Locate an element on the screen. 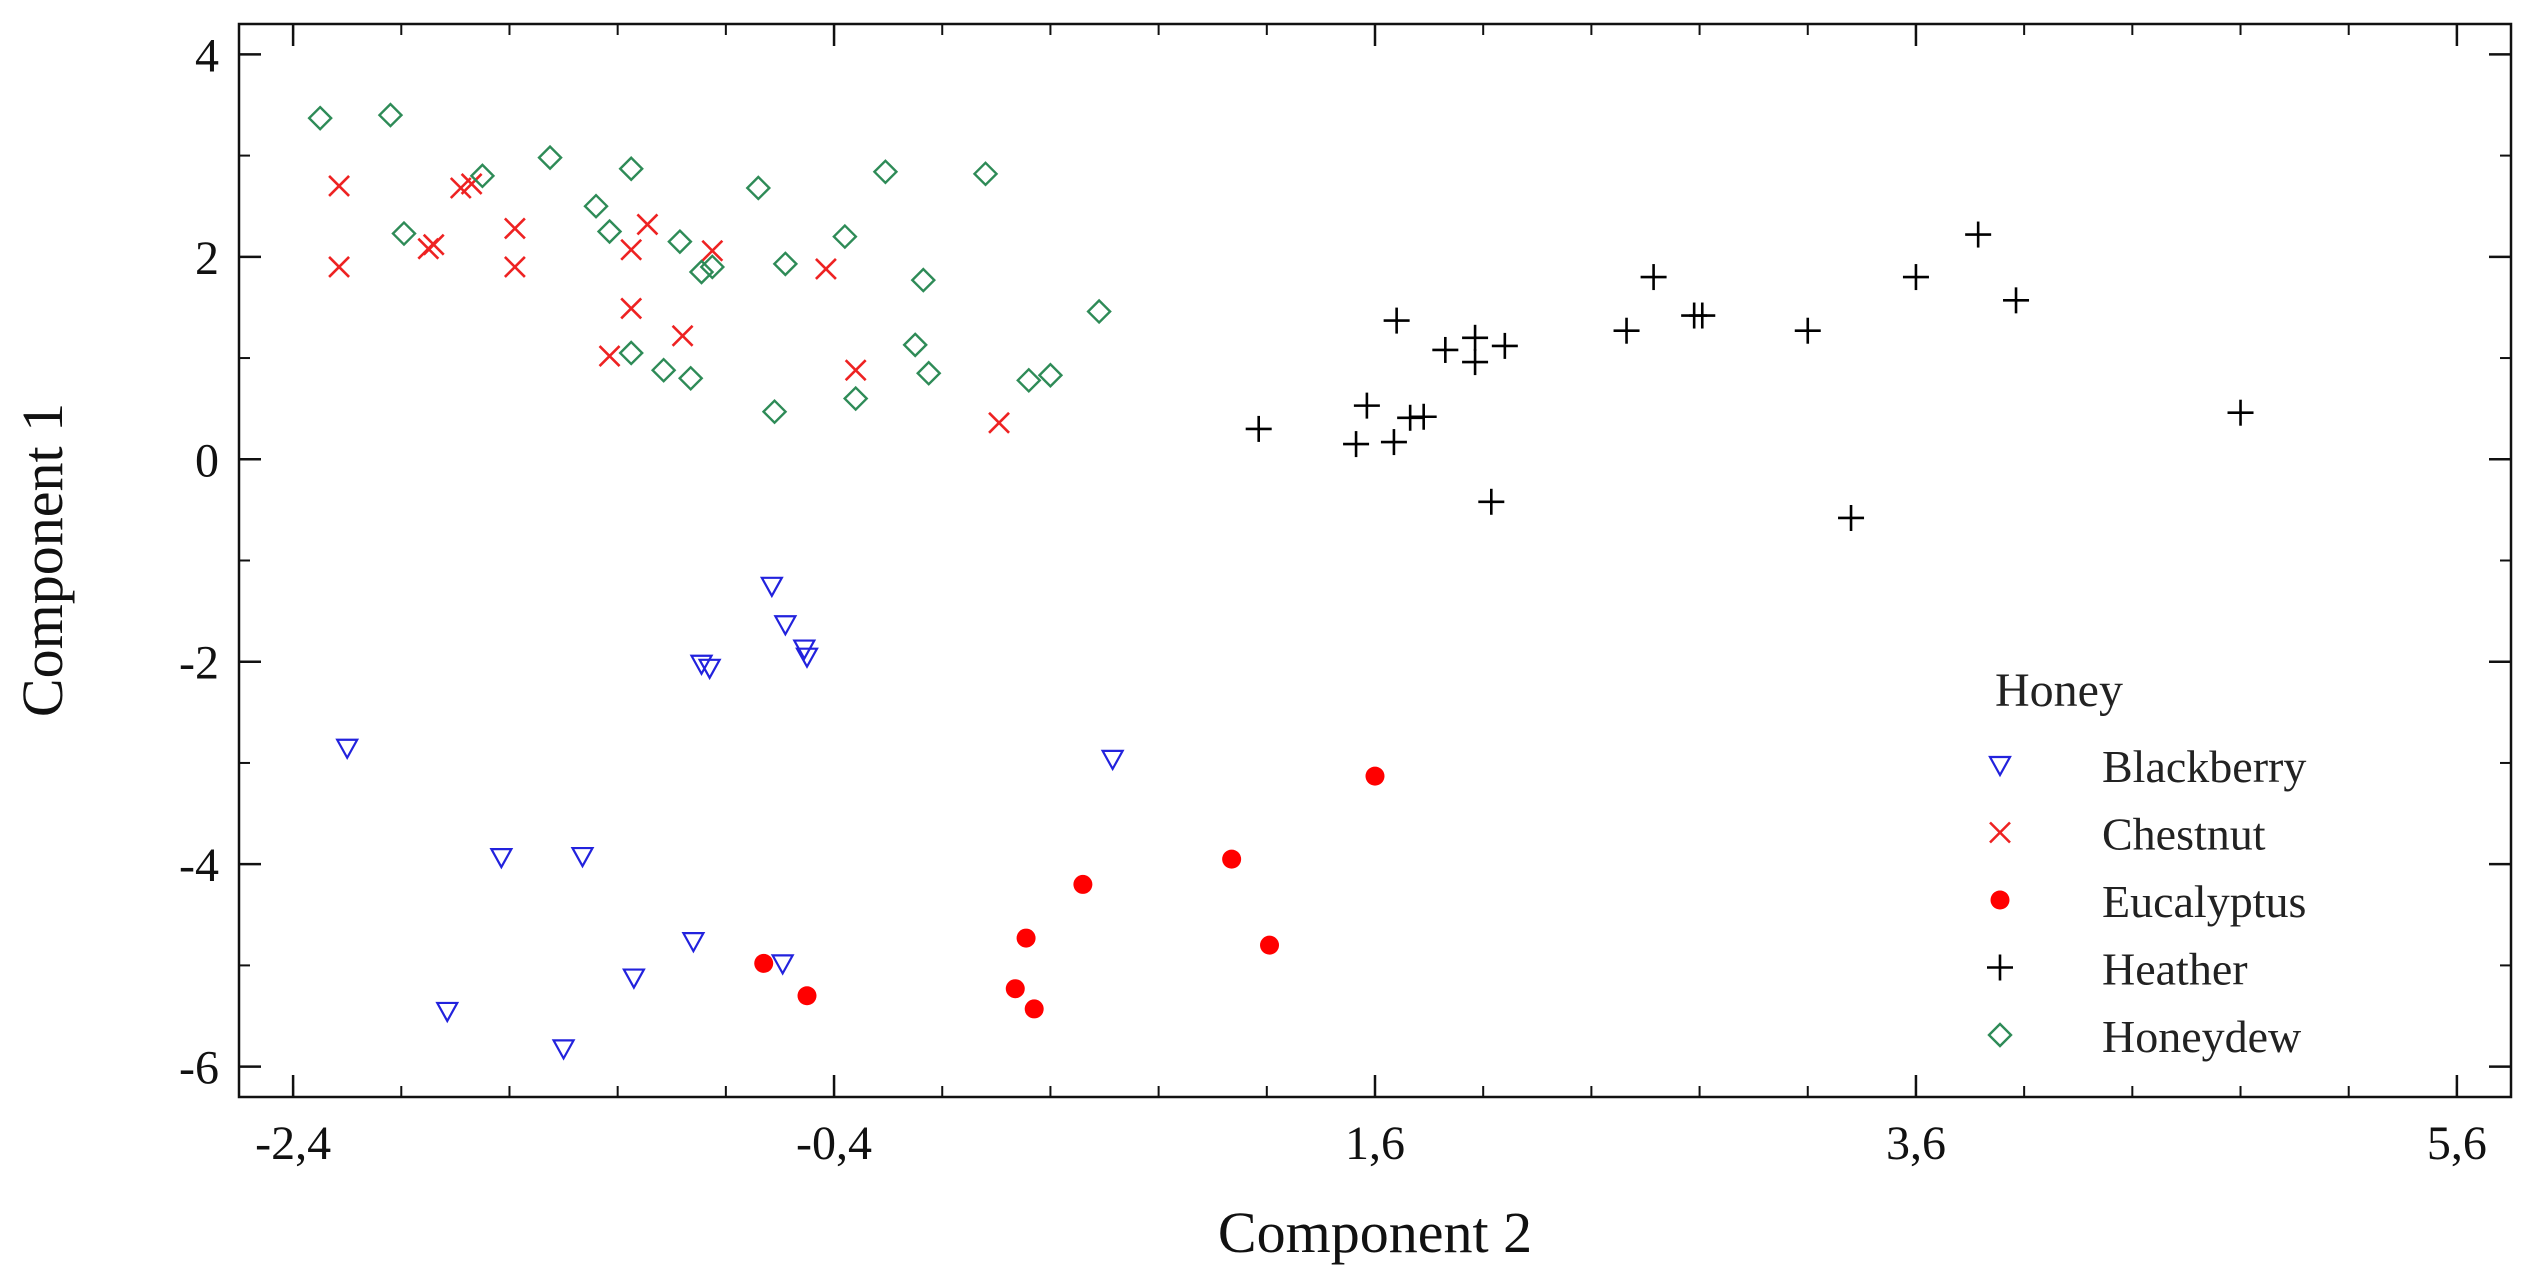  x-tick-label: -0,4 is located at coordinates (834, 1143).